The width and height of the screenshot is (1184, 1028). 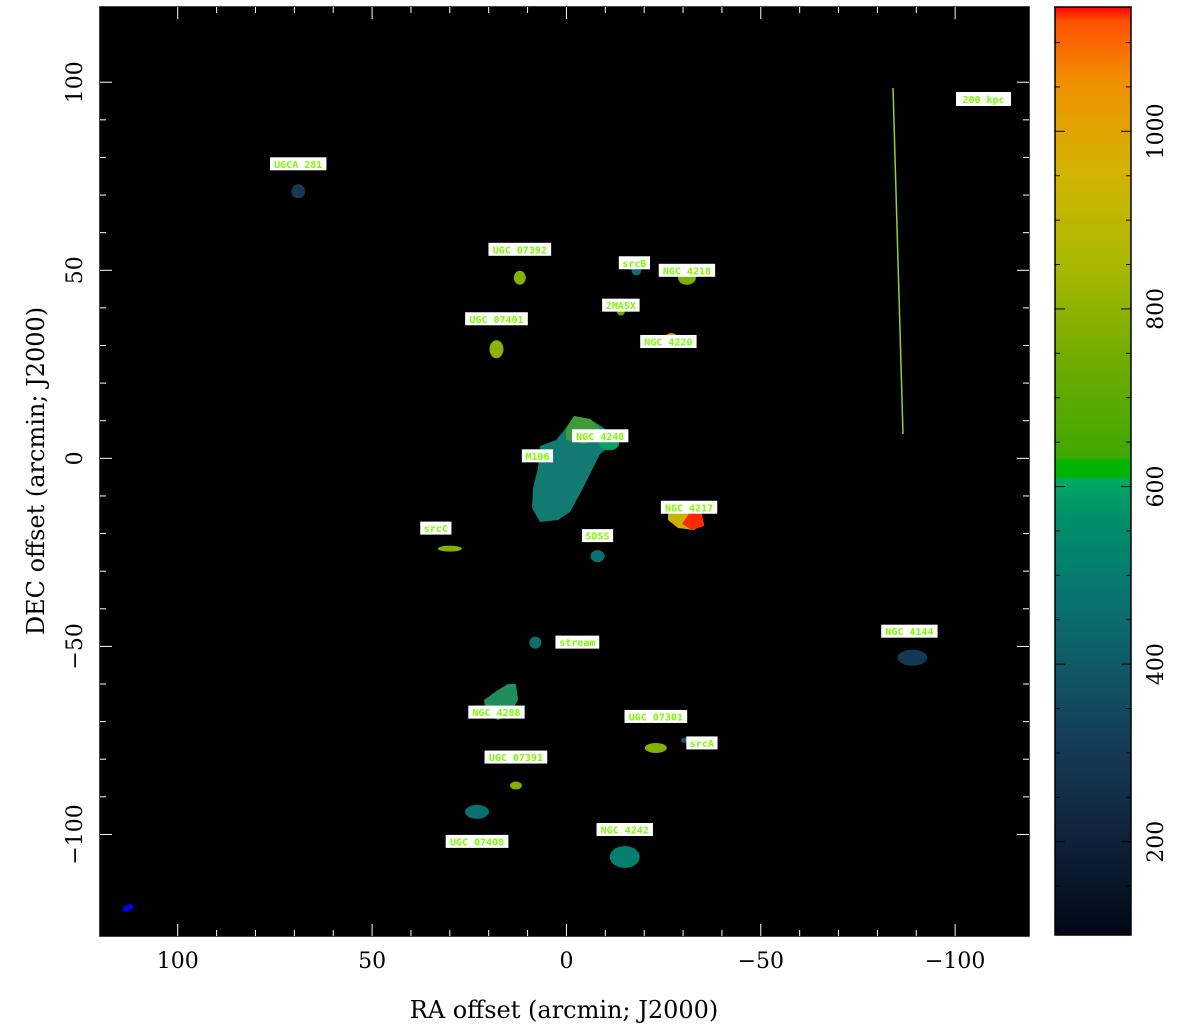 I want to click on source-label: srcA, so click(x=702, y=744).